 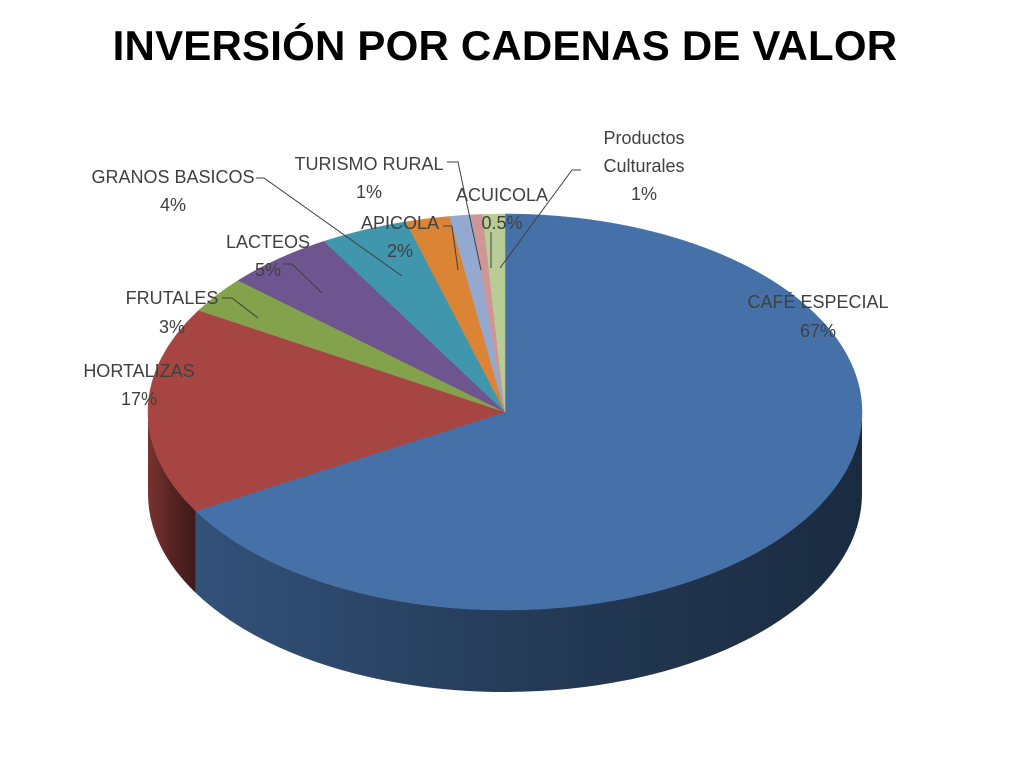 What do you see at coordinates (368, 164) in the screenshot?
I see `data-label-category-6: TURISMO RURAL` at bounding box center [368, 164].